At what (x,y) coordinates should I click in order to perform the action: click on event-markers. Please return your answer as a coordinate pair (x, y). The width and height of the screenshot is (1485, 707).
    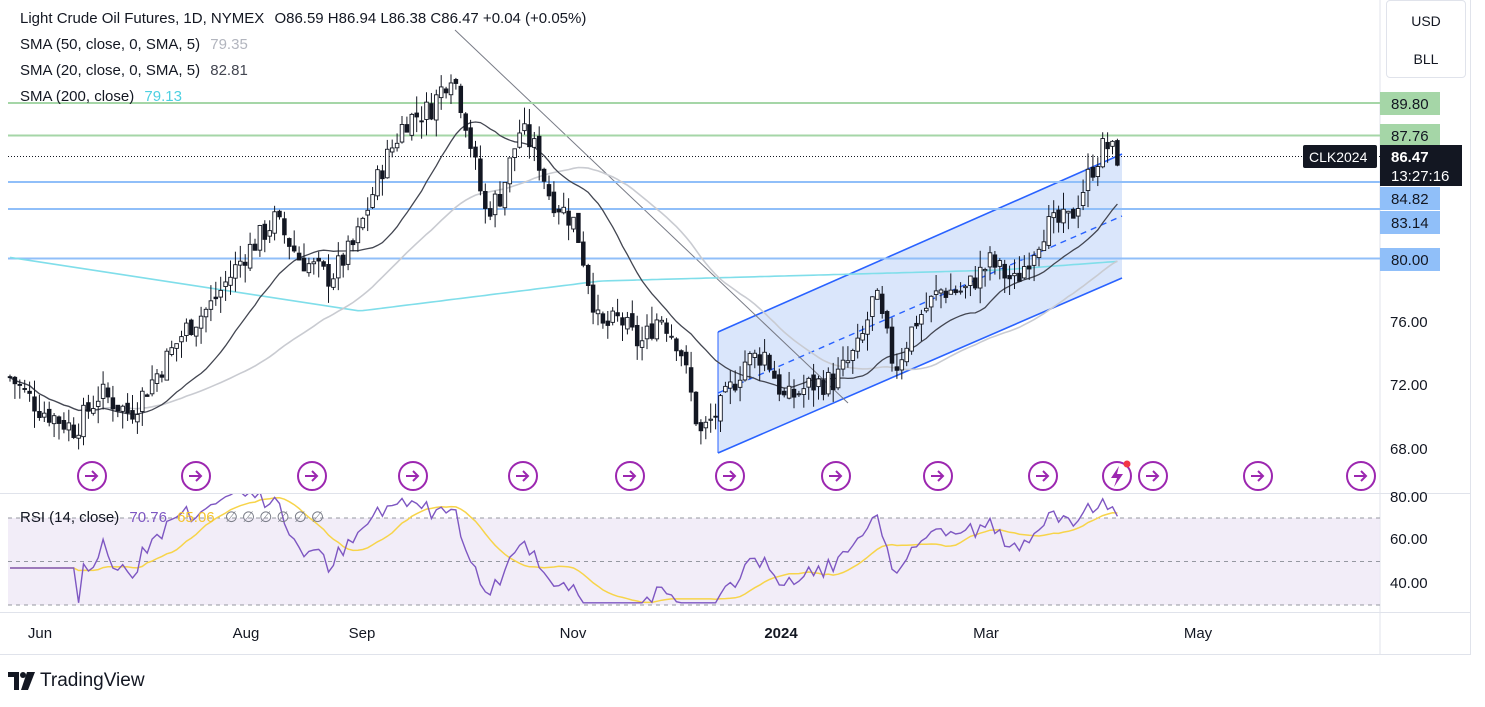
    Looking at the image, I should click on (726, 475).